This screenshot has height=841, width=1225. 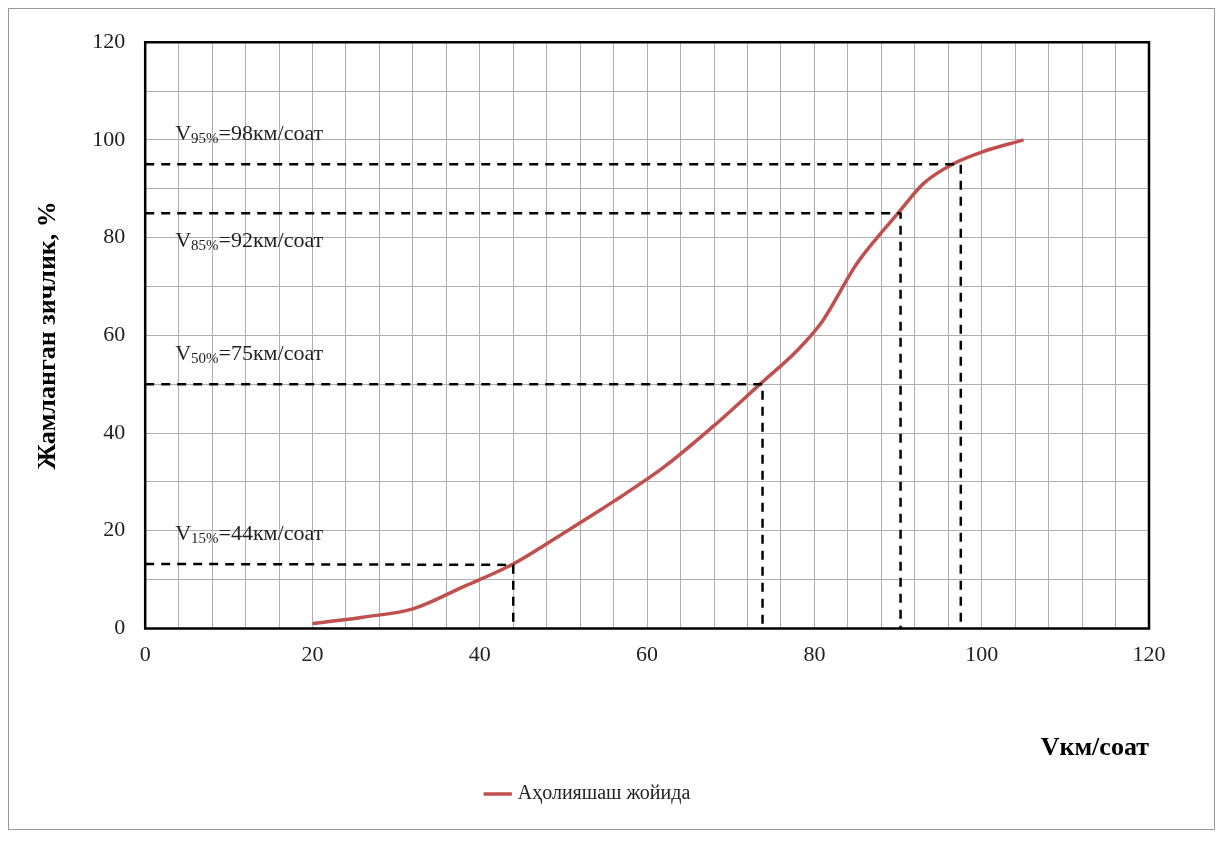 I want to click on annotation: V95%=98км/соат, so click(x=249, y=133).